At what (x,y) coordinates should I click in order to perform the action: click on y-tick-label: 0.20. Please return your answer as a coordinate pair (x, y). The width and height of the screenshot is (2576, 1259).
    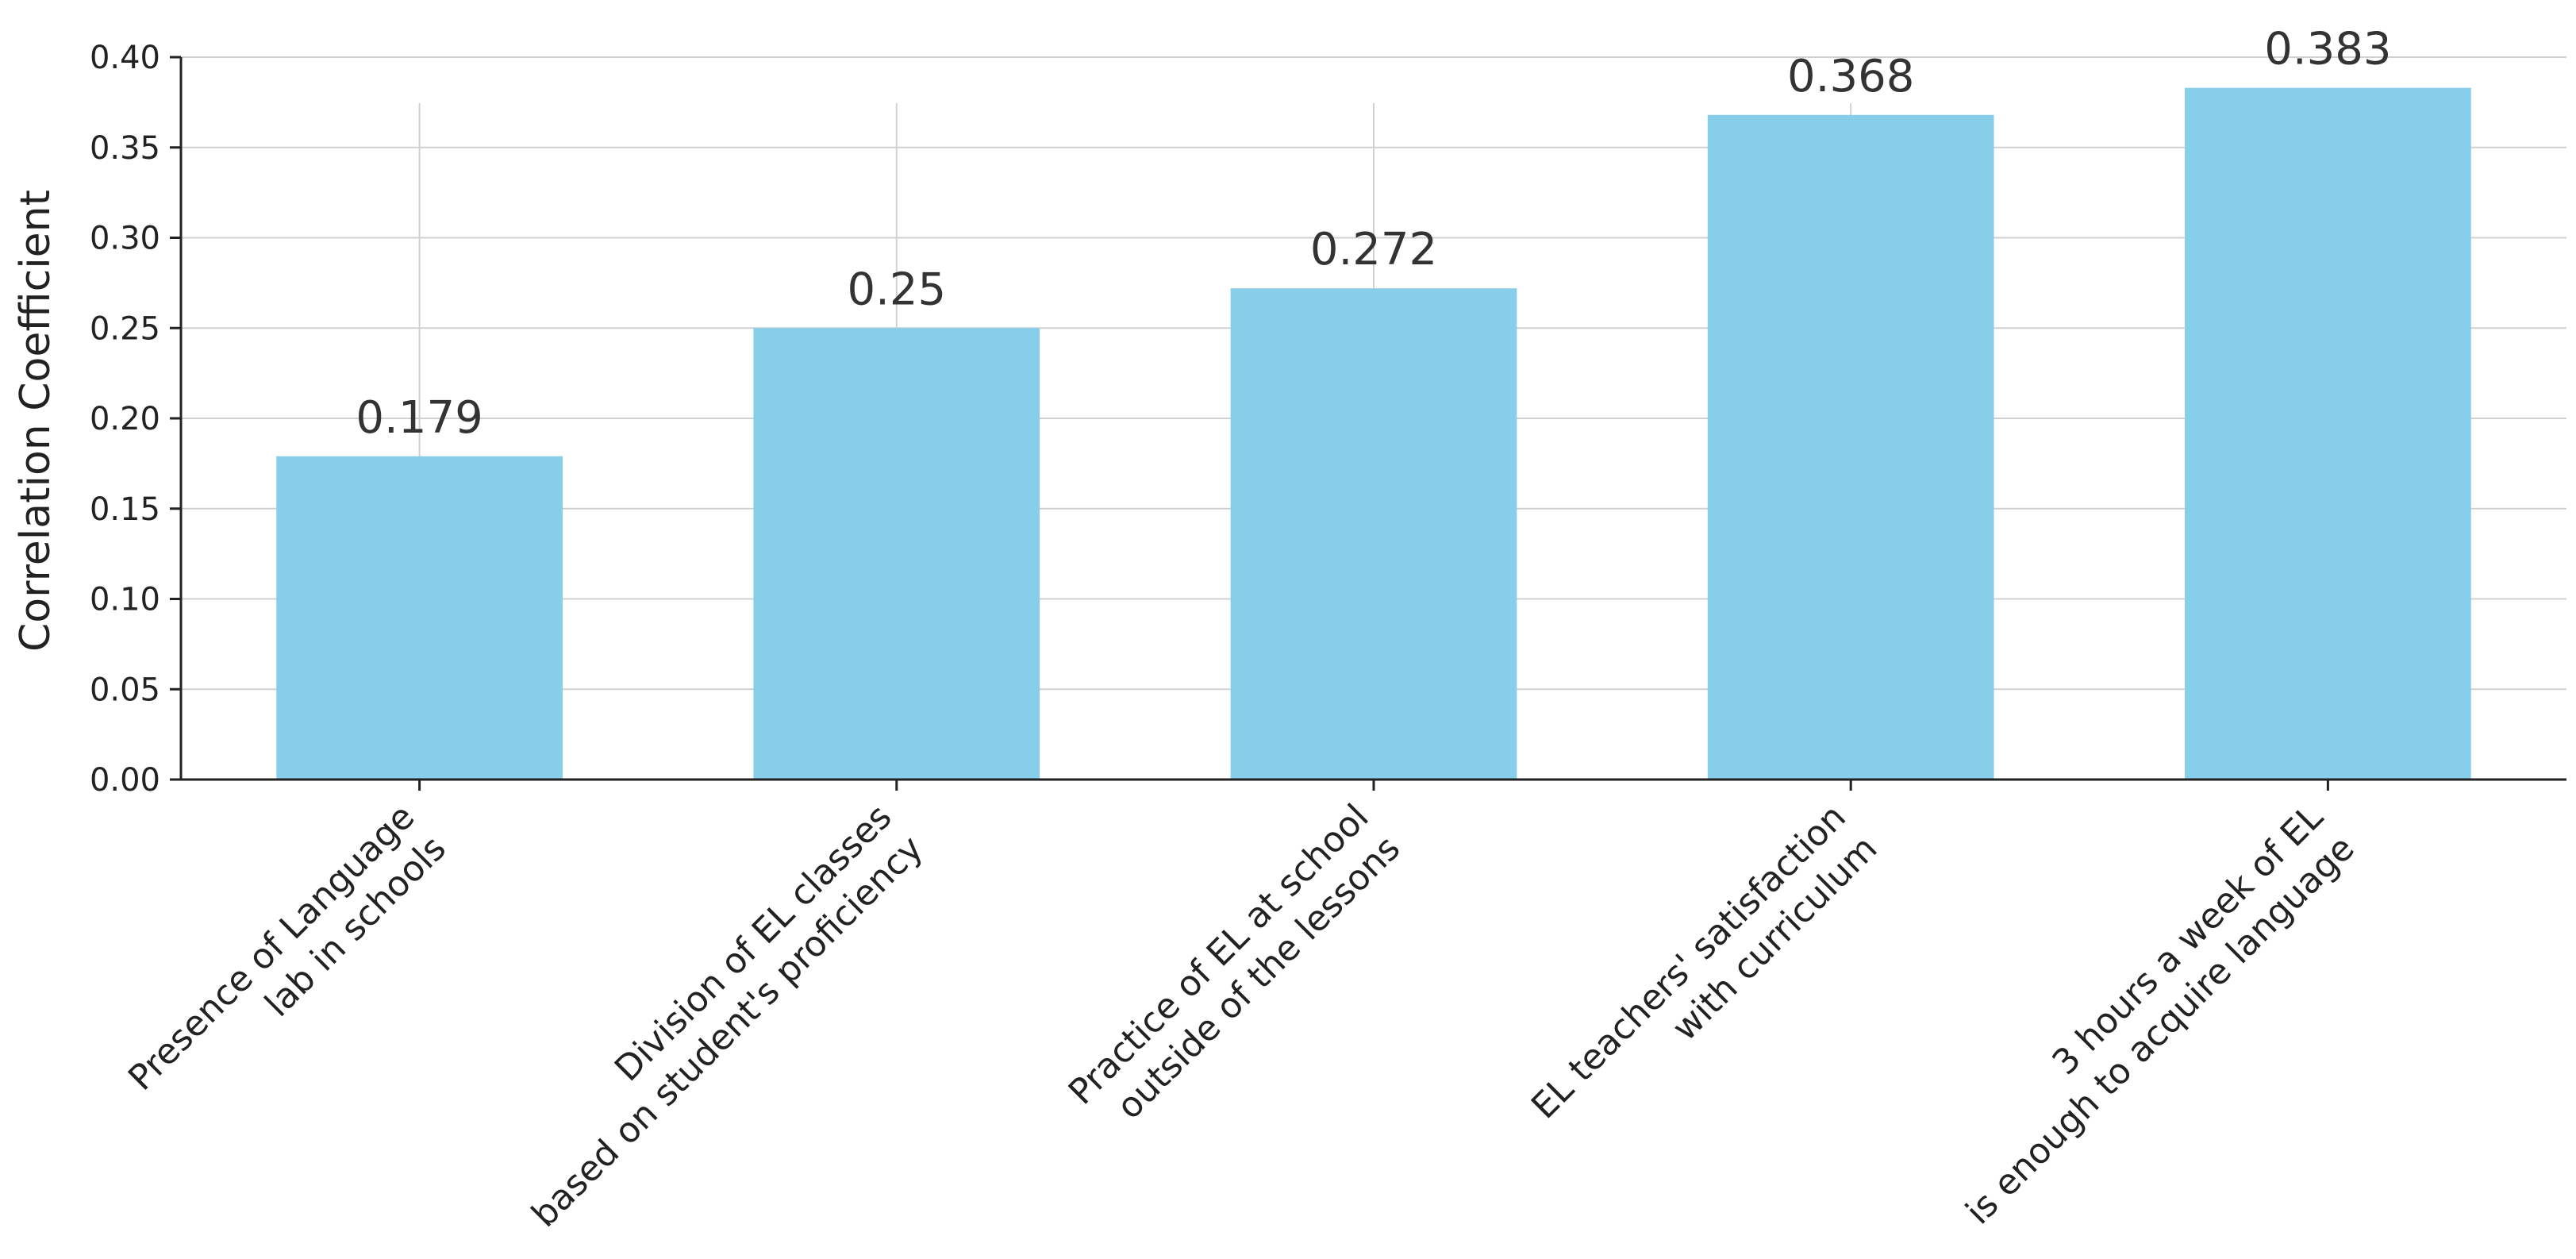
    Looking at the image, I should click on (125, 419).